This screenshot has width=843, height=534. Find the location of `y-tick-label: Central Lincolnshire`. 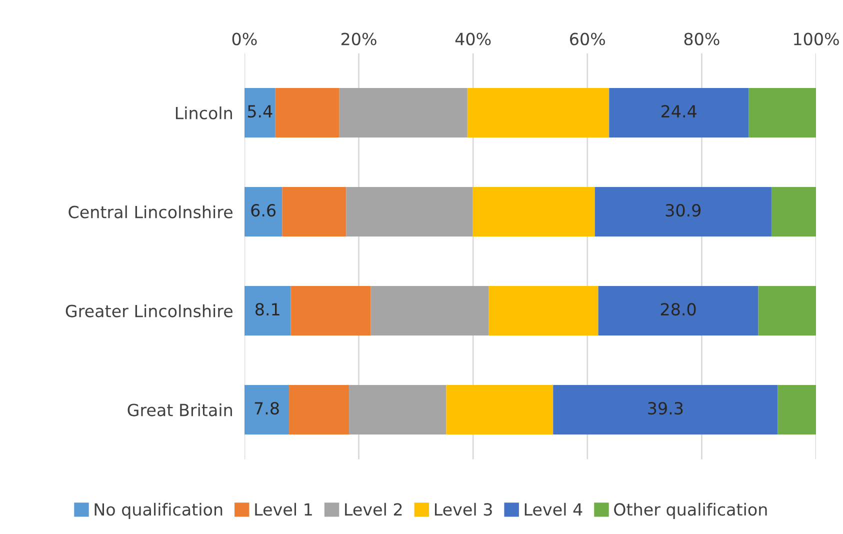

y-tick-label: Central Lincolnshire is located at coordinates (150, 211).